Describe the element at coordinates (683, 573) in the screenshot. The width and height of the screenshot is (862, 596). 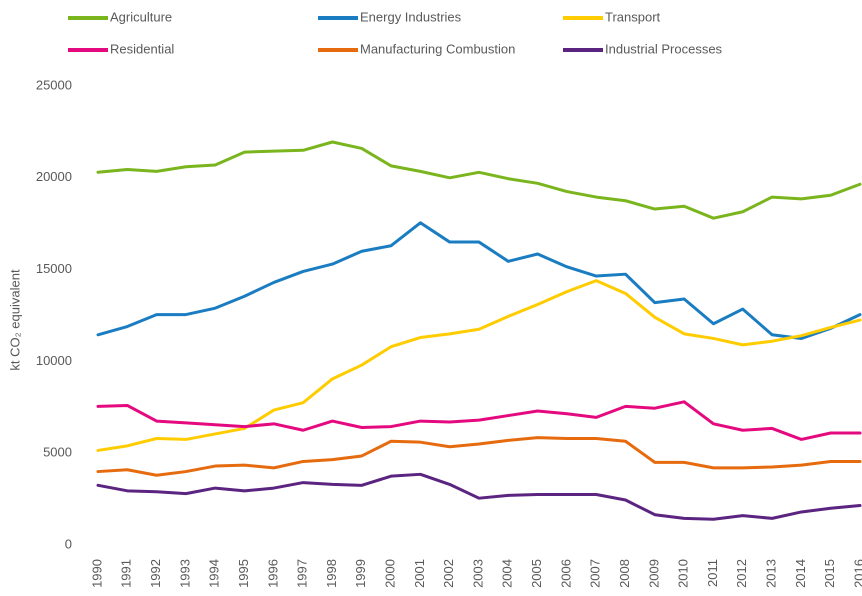
I see `x-tick-label: 2010` at that location.